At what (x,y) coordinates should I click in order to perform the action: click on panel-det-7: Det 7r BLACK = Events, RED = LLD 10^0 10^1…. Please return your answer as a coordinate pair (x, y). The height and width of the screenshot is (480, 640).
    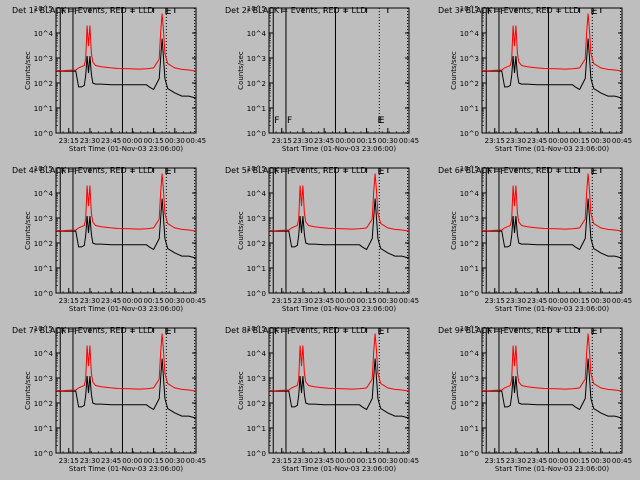
    Looking at the image, I should click on (109, 399).